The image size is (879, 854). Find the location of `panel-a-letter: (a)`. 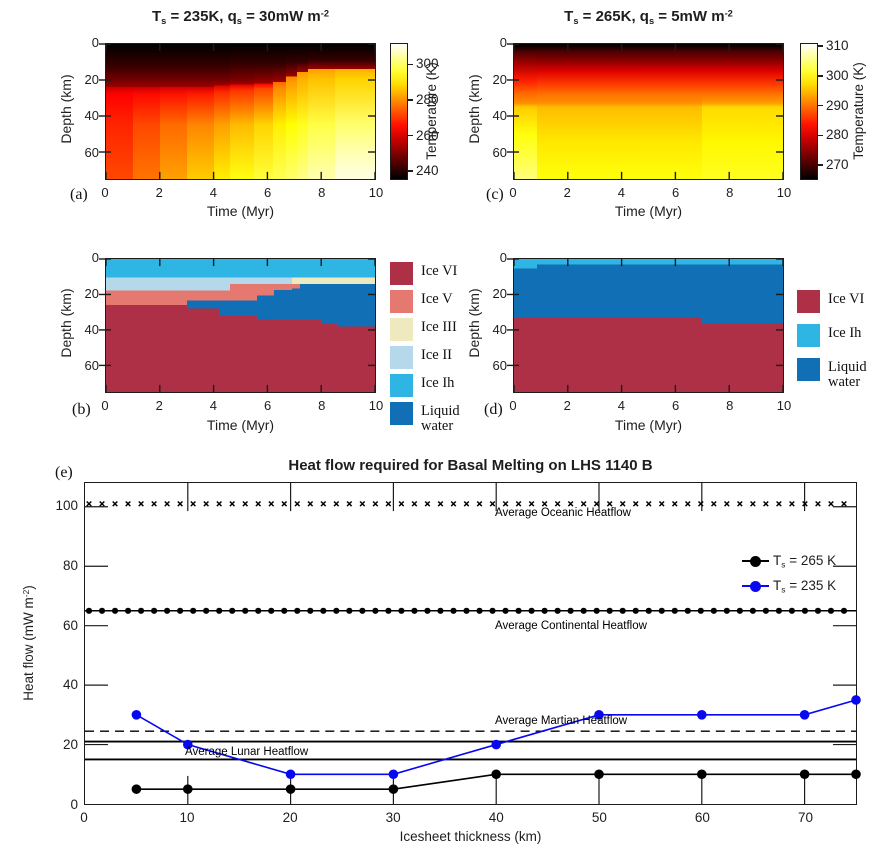

panel-a-letter: (a) is located at coordinates (79, 194).